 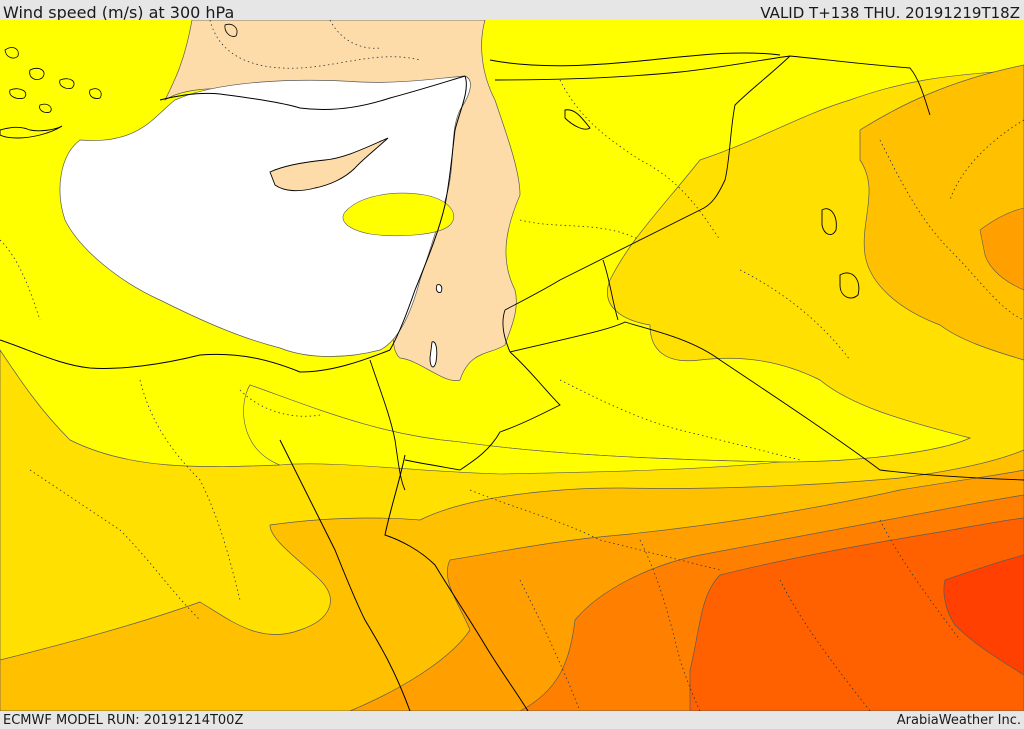 I want to click on map-title: Wind speed (m/s) at 300 hPa, so click(x=119, y=12).